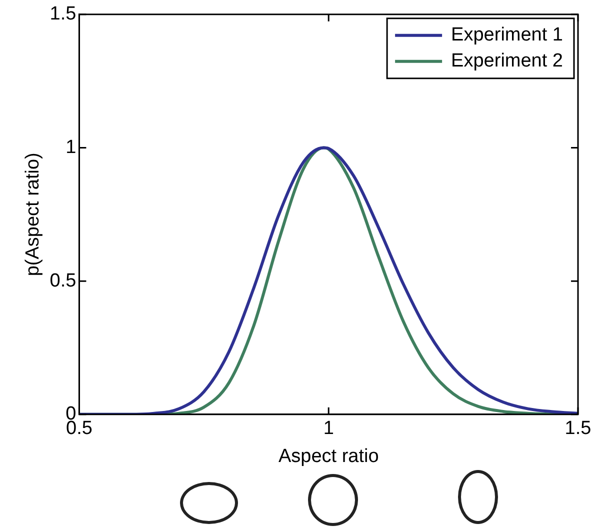 Image resolution: width=604 pixels, height=527 pixels. Describe the element at coordinates (33, 214) in the screenshot. I see `y-axis-title: p(Aspect ratio)` at that location.